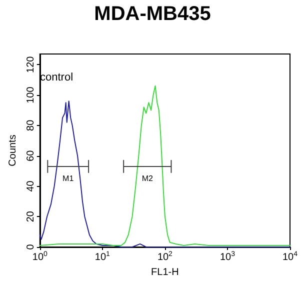  I want to click on series-label: M1, so click(68, 179).